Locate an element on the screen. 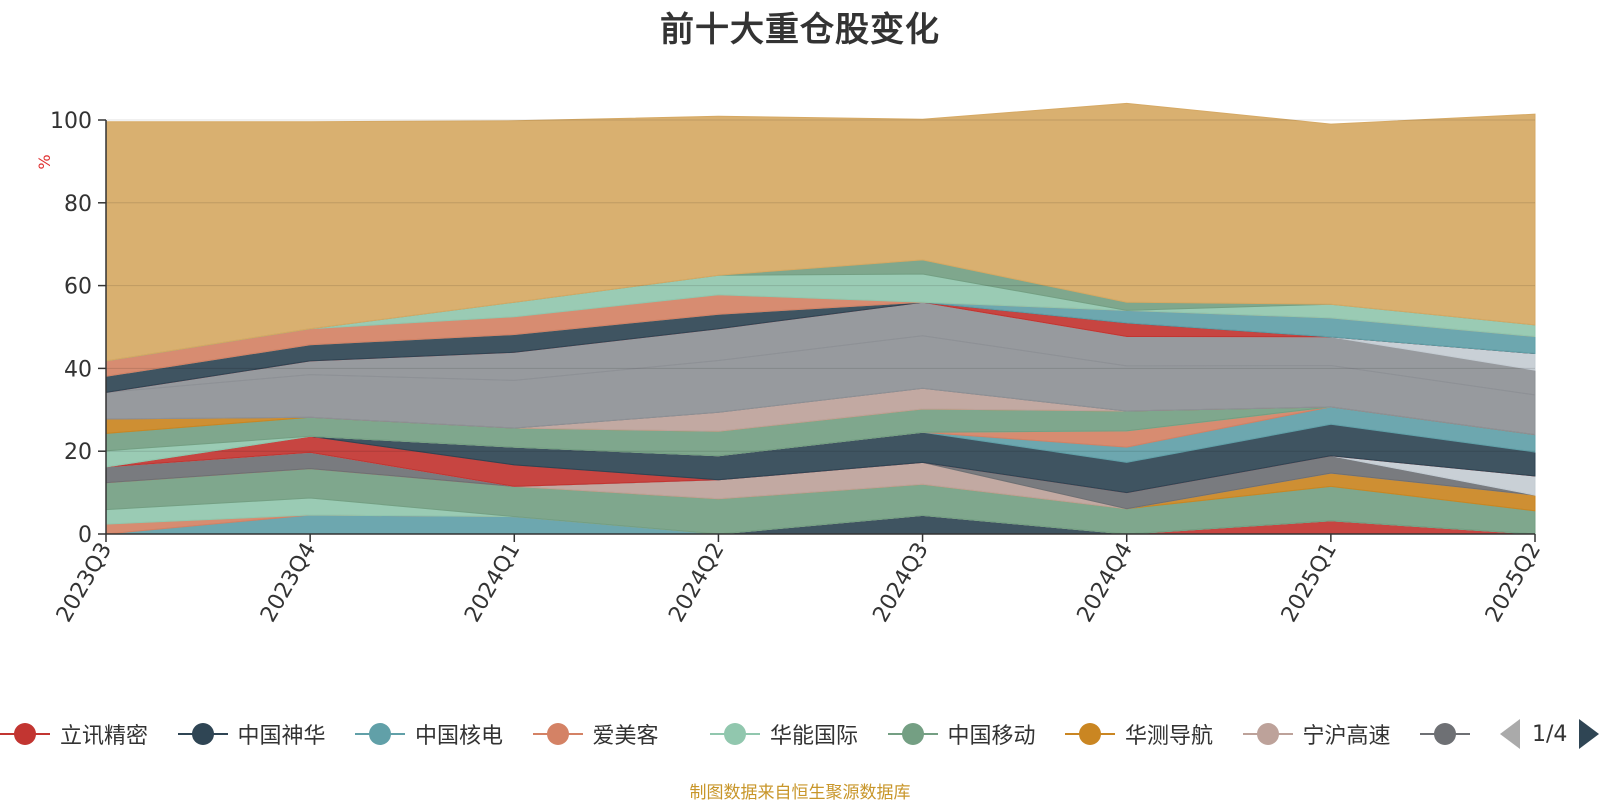 This screenshot has width=1600, height=803. y-tick-label-20: 20 is located at coordinates (78, 452).